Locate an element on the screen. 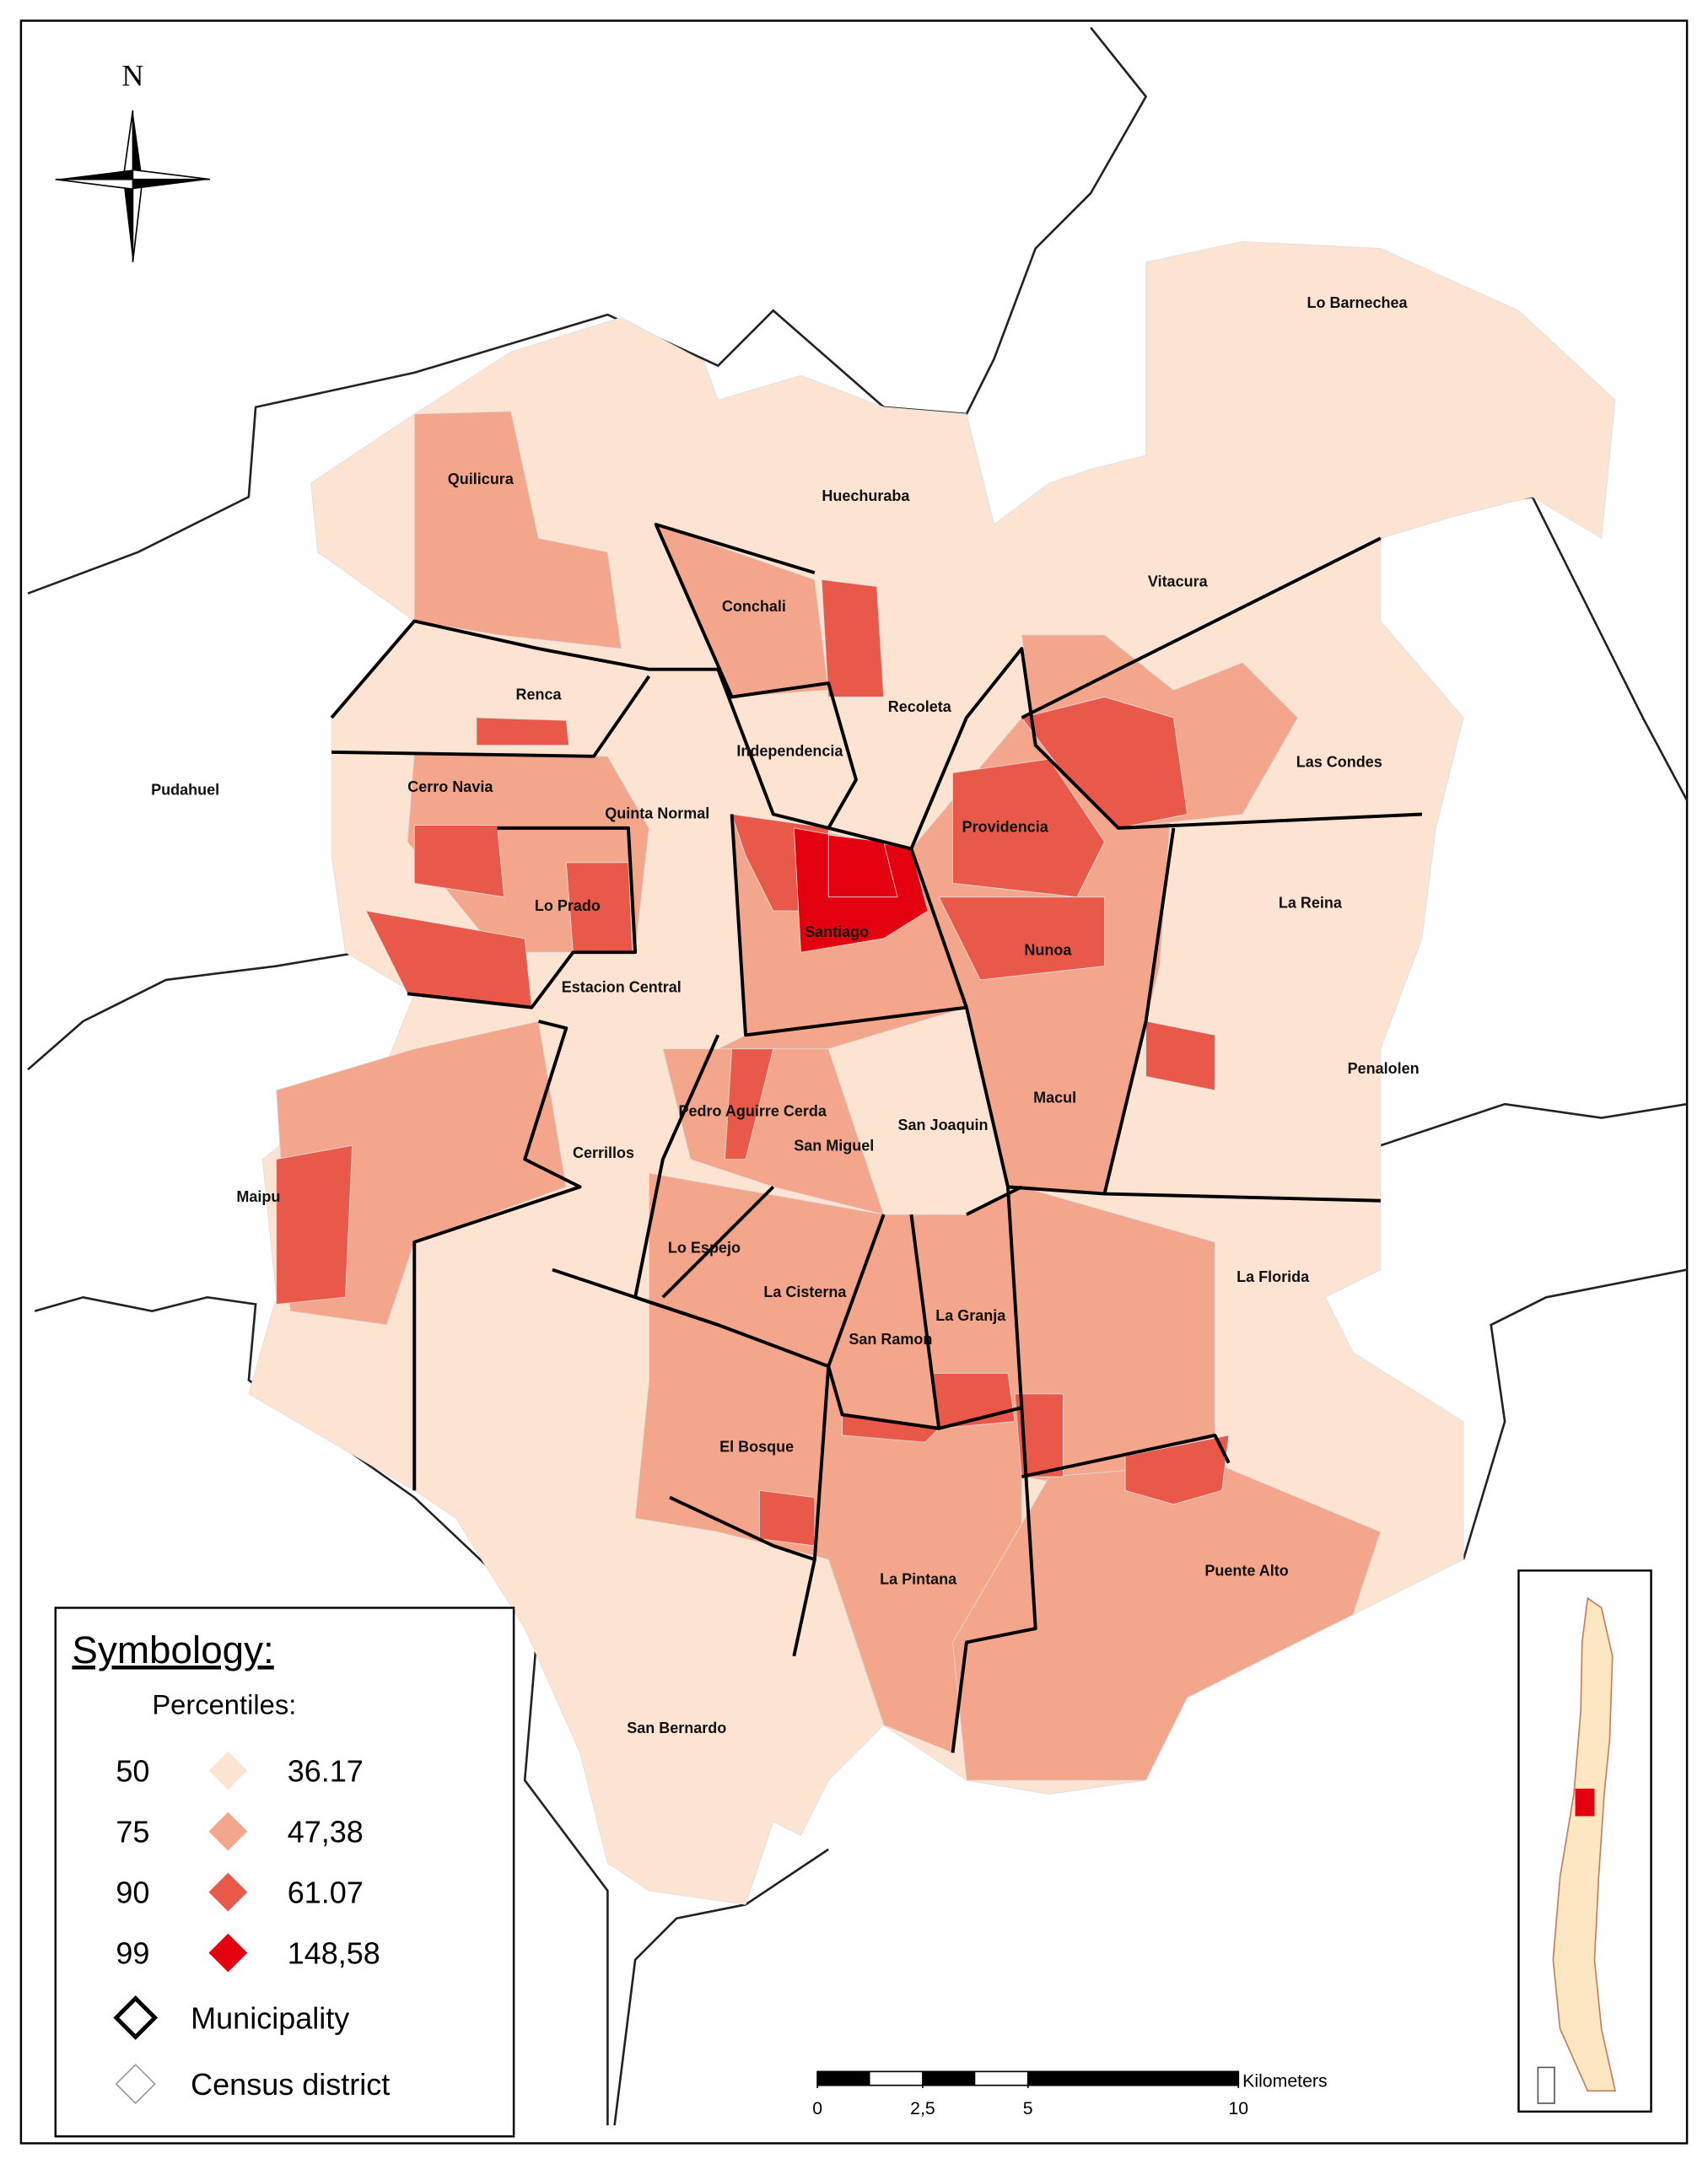 Image resolution: width=1708 pixels, height=2164 pixels. municipality-label: La Pintana is located at coordinates (918, 1579).